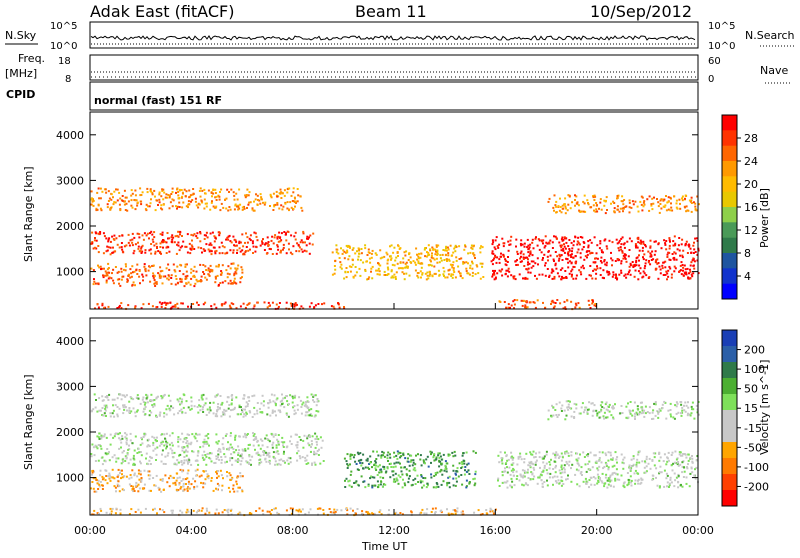 The width and height of the screenshot is (800, 558). What do you see at coordinates (714, 61) in the screenshot?
I see `nave-tick-top: 60` at bounding box center [714, 61].